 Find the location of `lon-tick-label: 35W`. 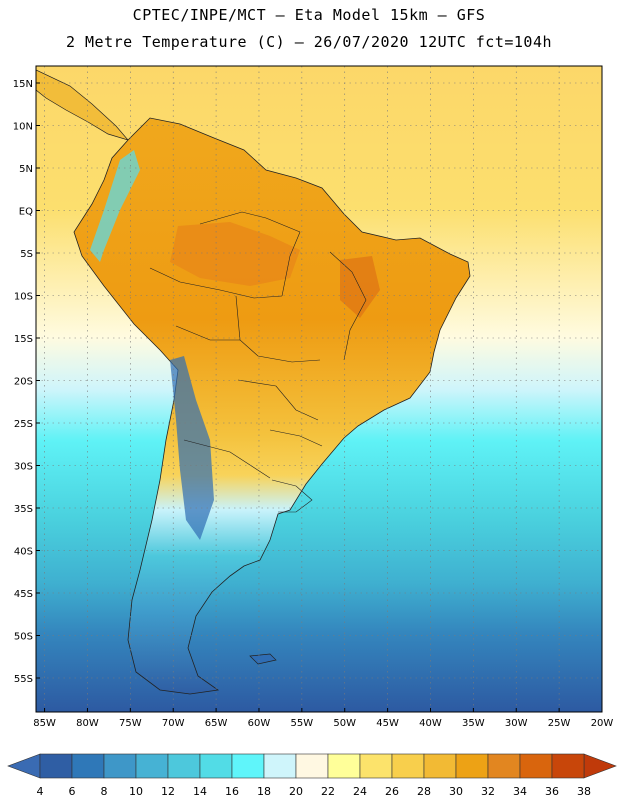

lon-tick-label: 35W is located at coordinates (473, 723).